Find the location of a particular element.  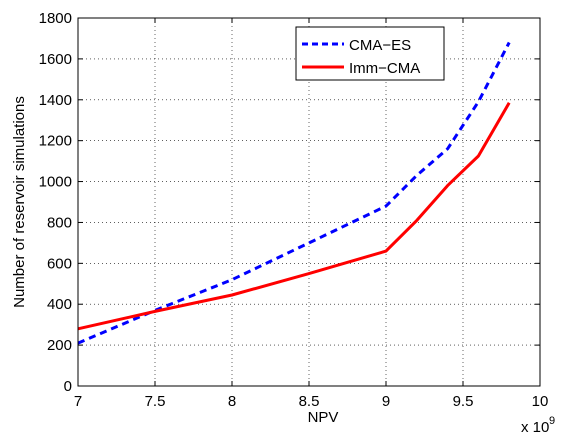

legend-label-imm-cma: Imm−CMA is located at coordinates (384, 68).